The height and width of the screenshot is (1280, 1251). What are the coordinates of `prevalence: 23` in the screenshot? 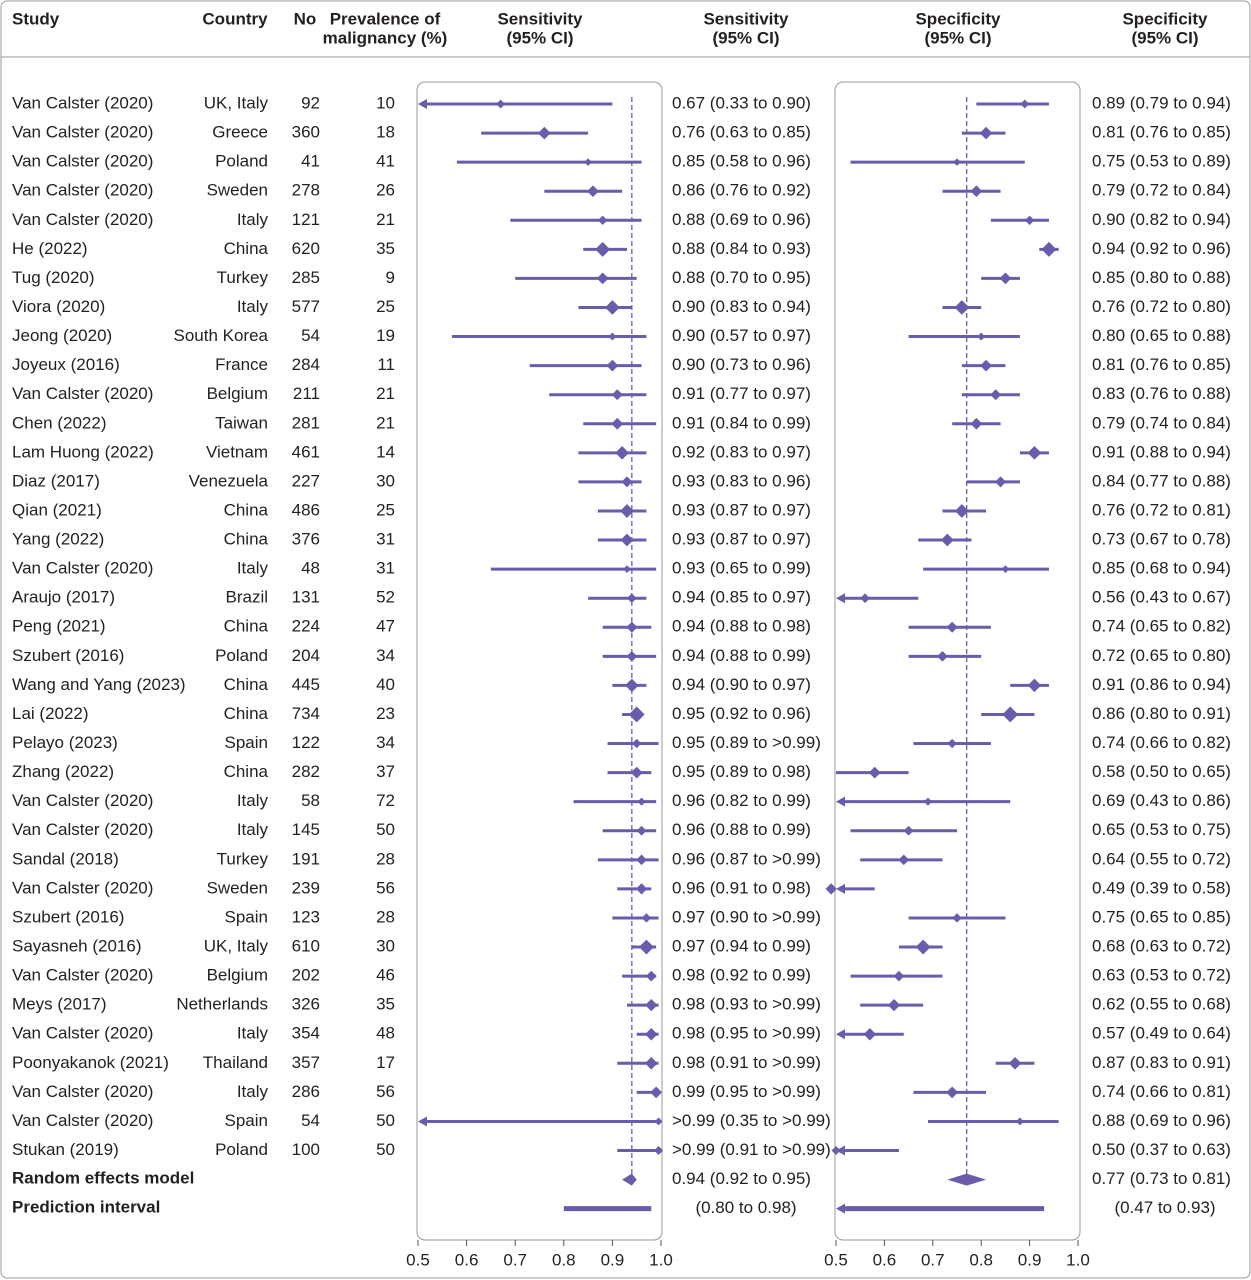 It's located at (385, 713).